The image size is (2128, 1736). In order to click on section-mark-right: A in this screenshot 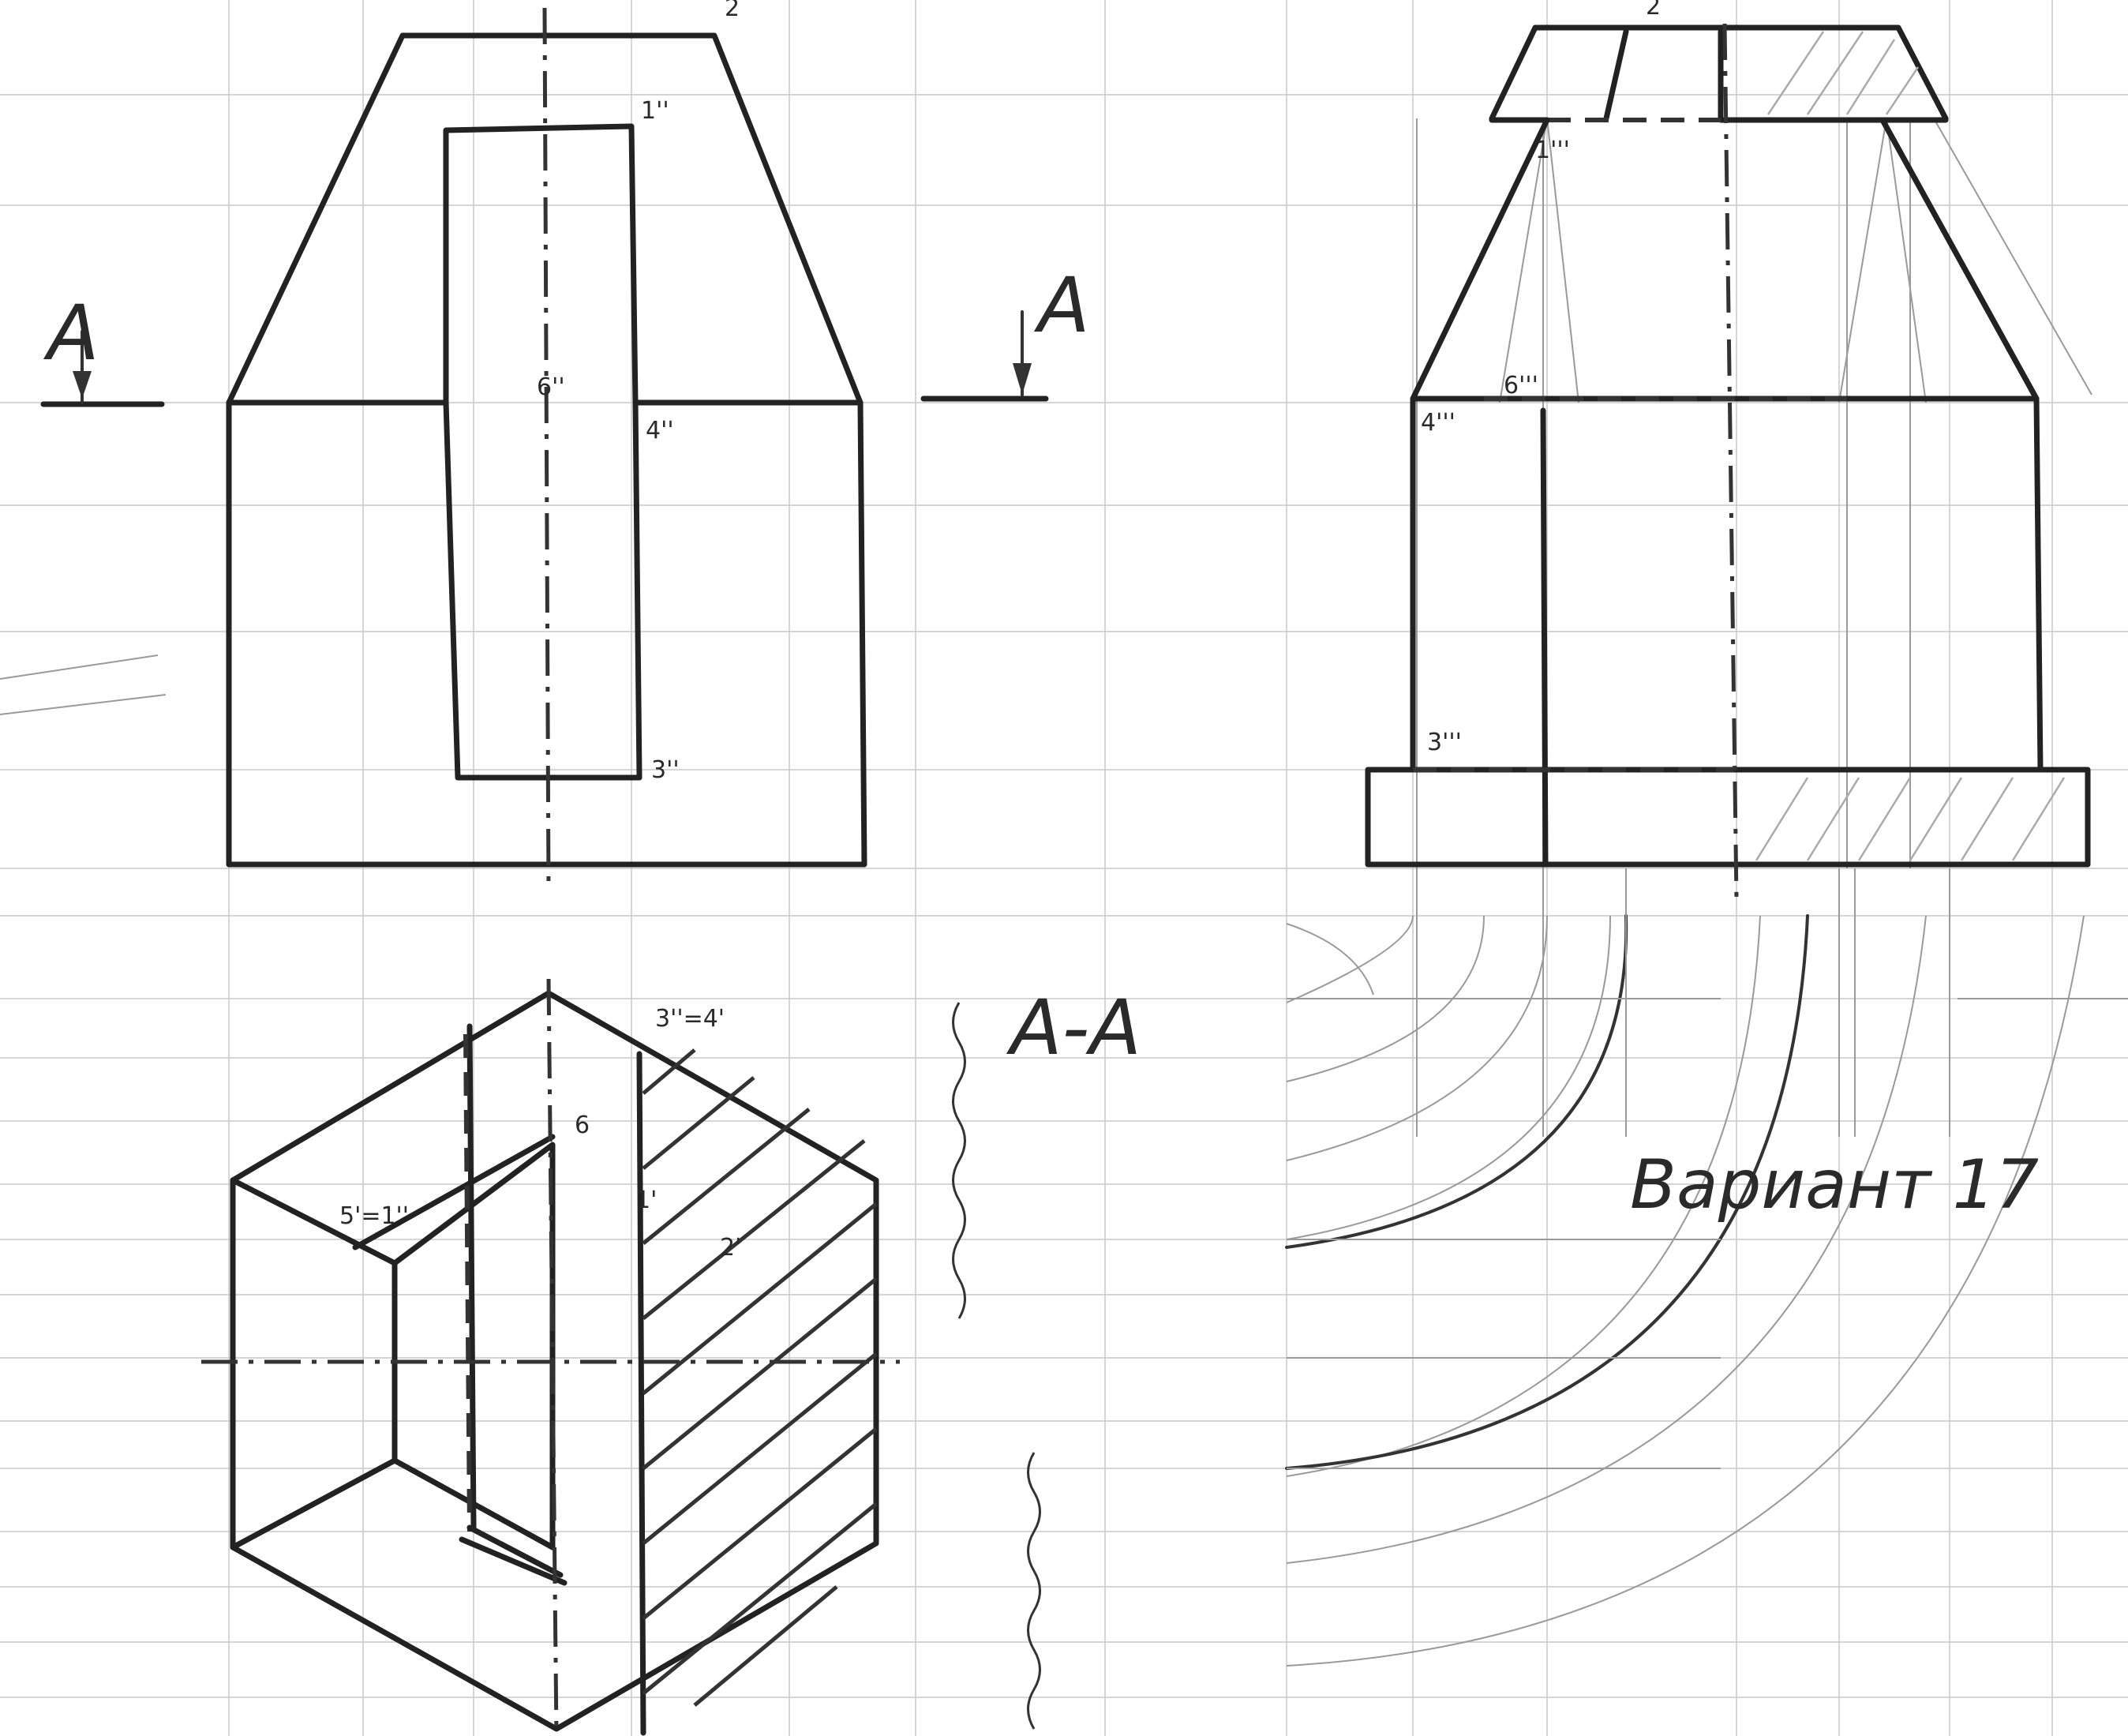, I will do `click(1062, 305)`.